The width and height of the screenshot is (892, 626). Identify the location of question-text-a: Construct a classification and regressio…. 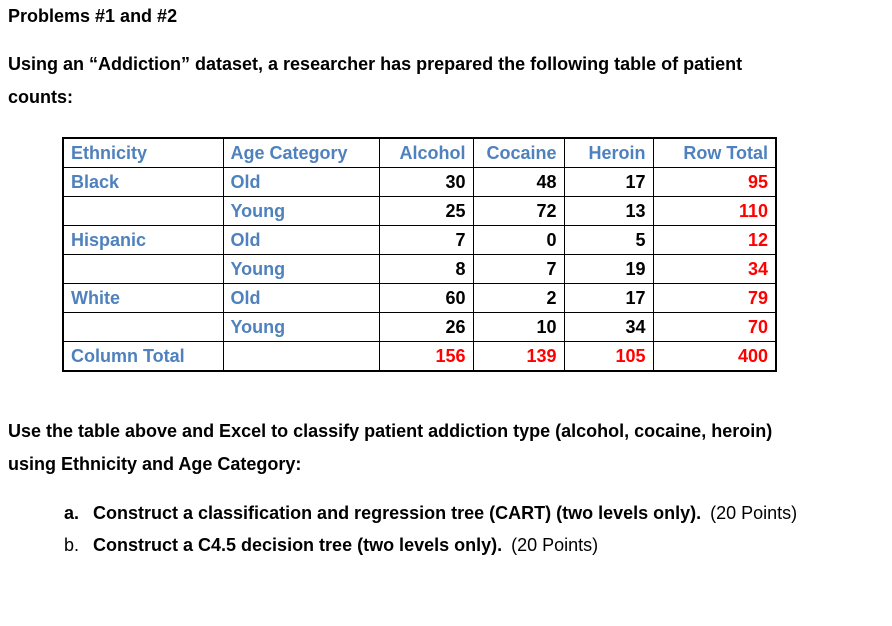
(397, 513).